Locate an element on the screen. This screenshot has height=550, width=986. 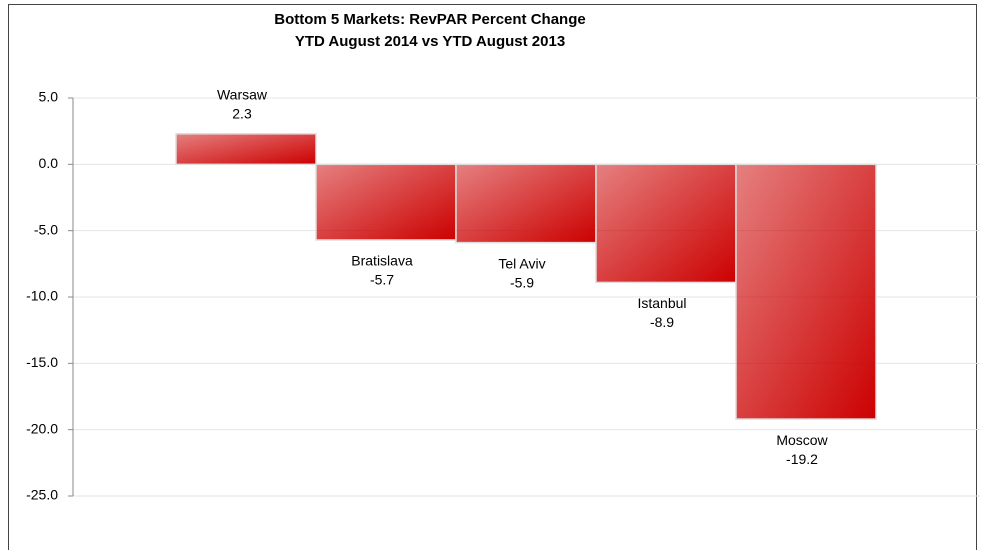
value-label: -19.2 is located at coordinates (802, 459).